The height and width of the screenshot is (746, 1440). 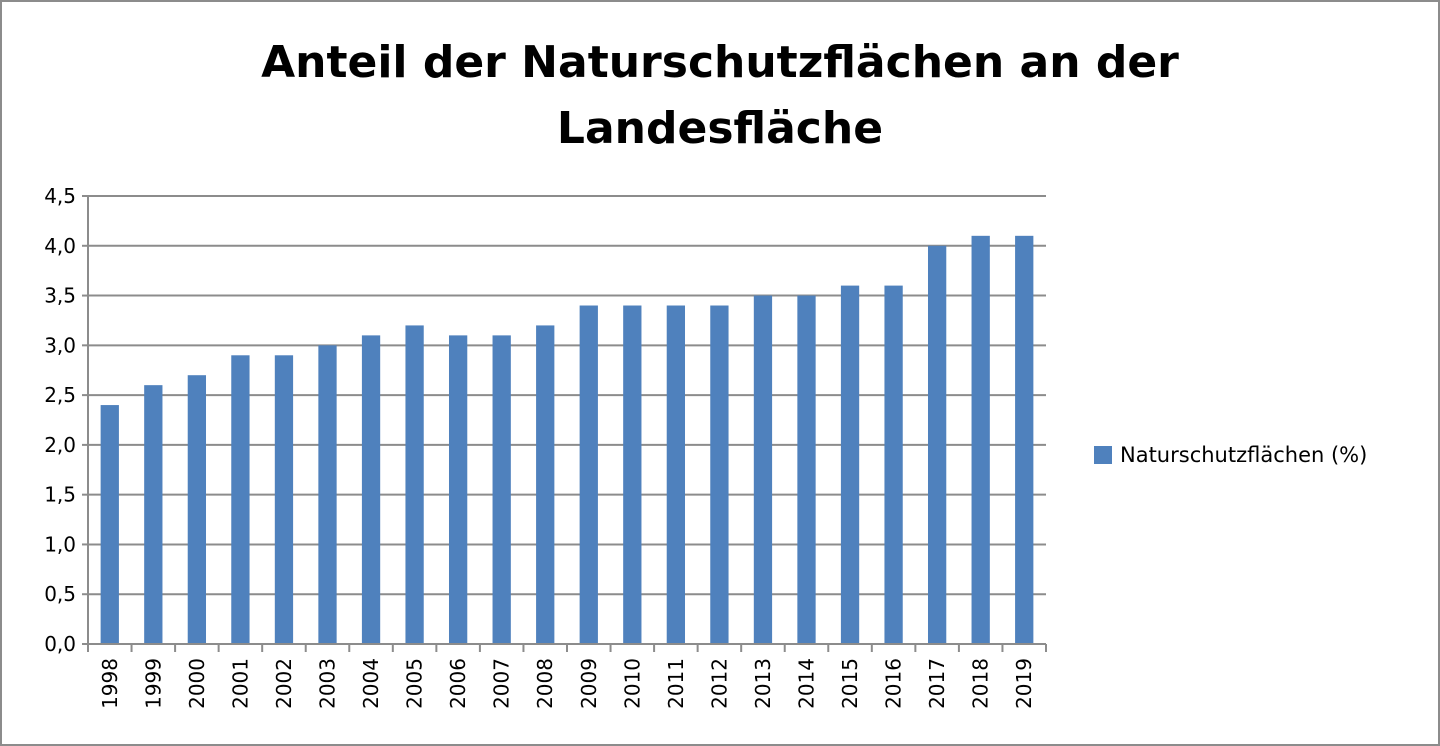 What do you see at coordinates (60, 644) in the screenshot?
I see `y-tick-label: 0,0` at bounding box center [60, 644].